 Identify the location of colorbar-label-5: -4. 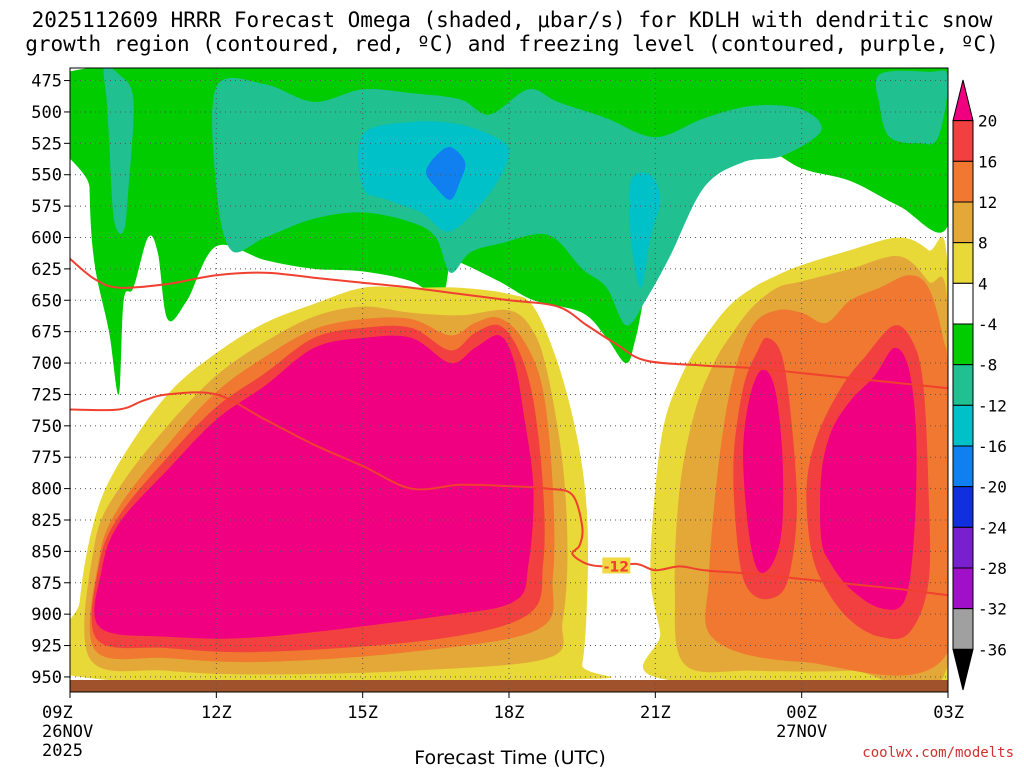
(987, 324).